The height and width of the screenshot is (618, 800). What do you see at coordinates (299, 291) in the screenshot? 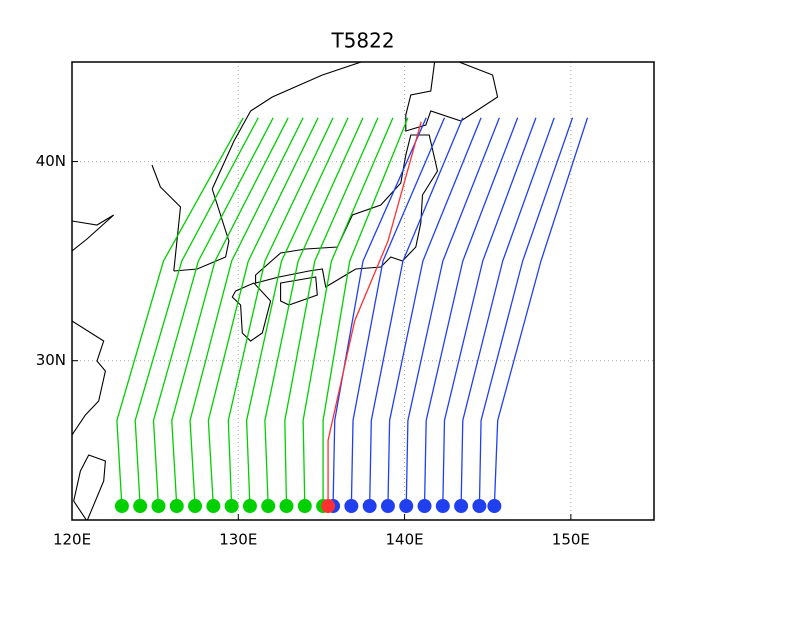
I see `shikoku` at bounding box center [299, 291].